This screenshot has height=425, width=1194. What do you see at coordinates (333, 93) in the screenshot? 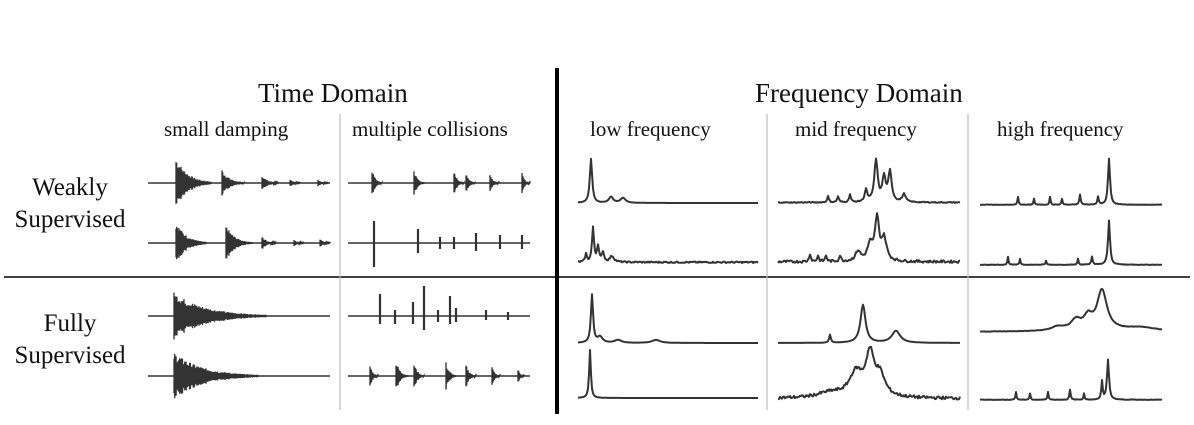
I see `time-domain-header: Time Domain` at bounding box center [333, 93].